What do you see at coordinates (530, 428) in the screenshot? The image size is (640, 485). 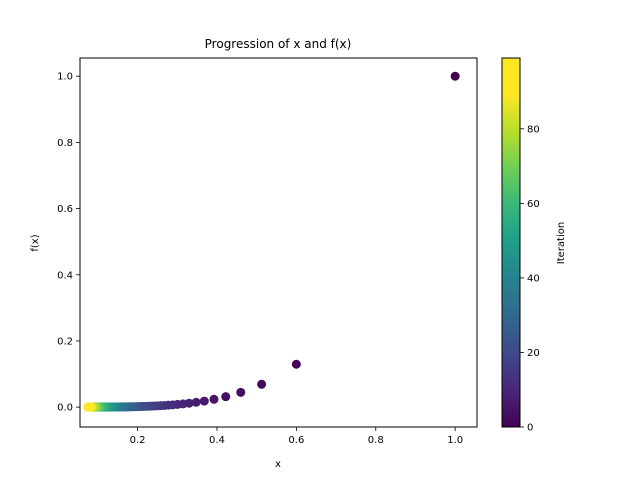 I see `colorbar-tick-label: 0` at bounding box center [530, 428].